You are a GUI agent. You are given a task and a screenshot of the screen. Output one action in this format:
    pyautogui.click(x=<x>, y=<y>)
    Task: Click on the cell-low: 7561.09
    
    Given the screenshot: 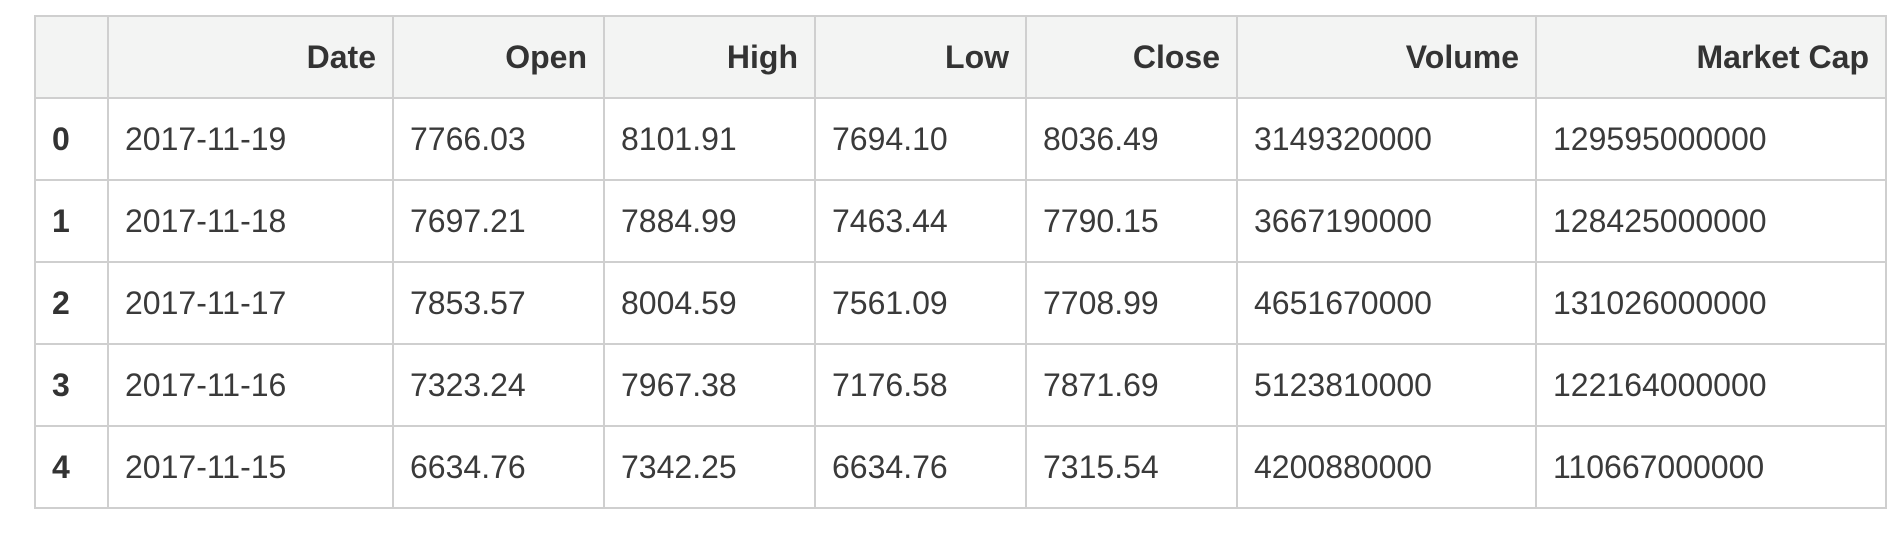 What is the action you would take?
    pyautogui.click(x=920, y=303)
    